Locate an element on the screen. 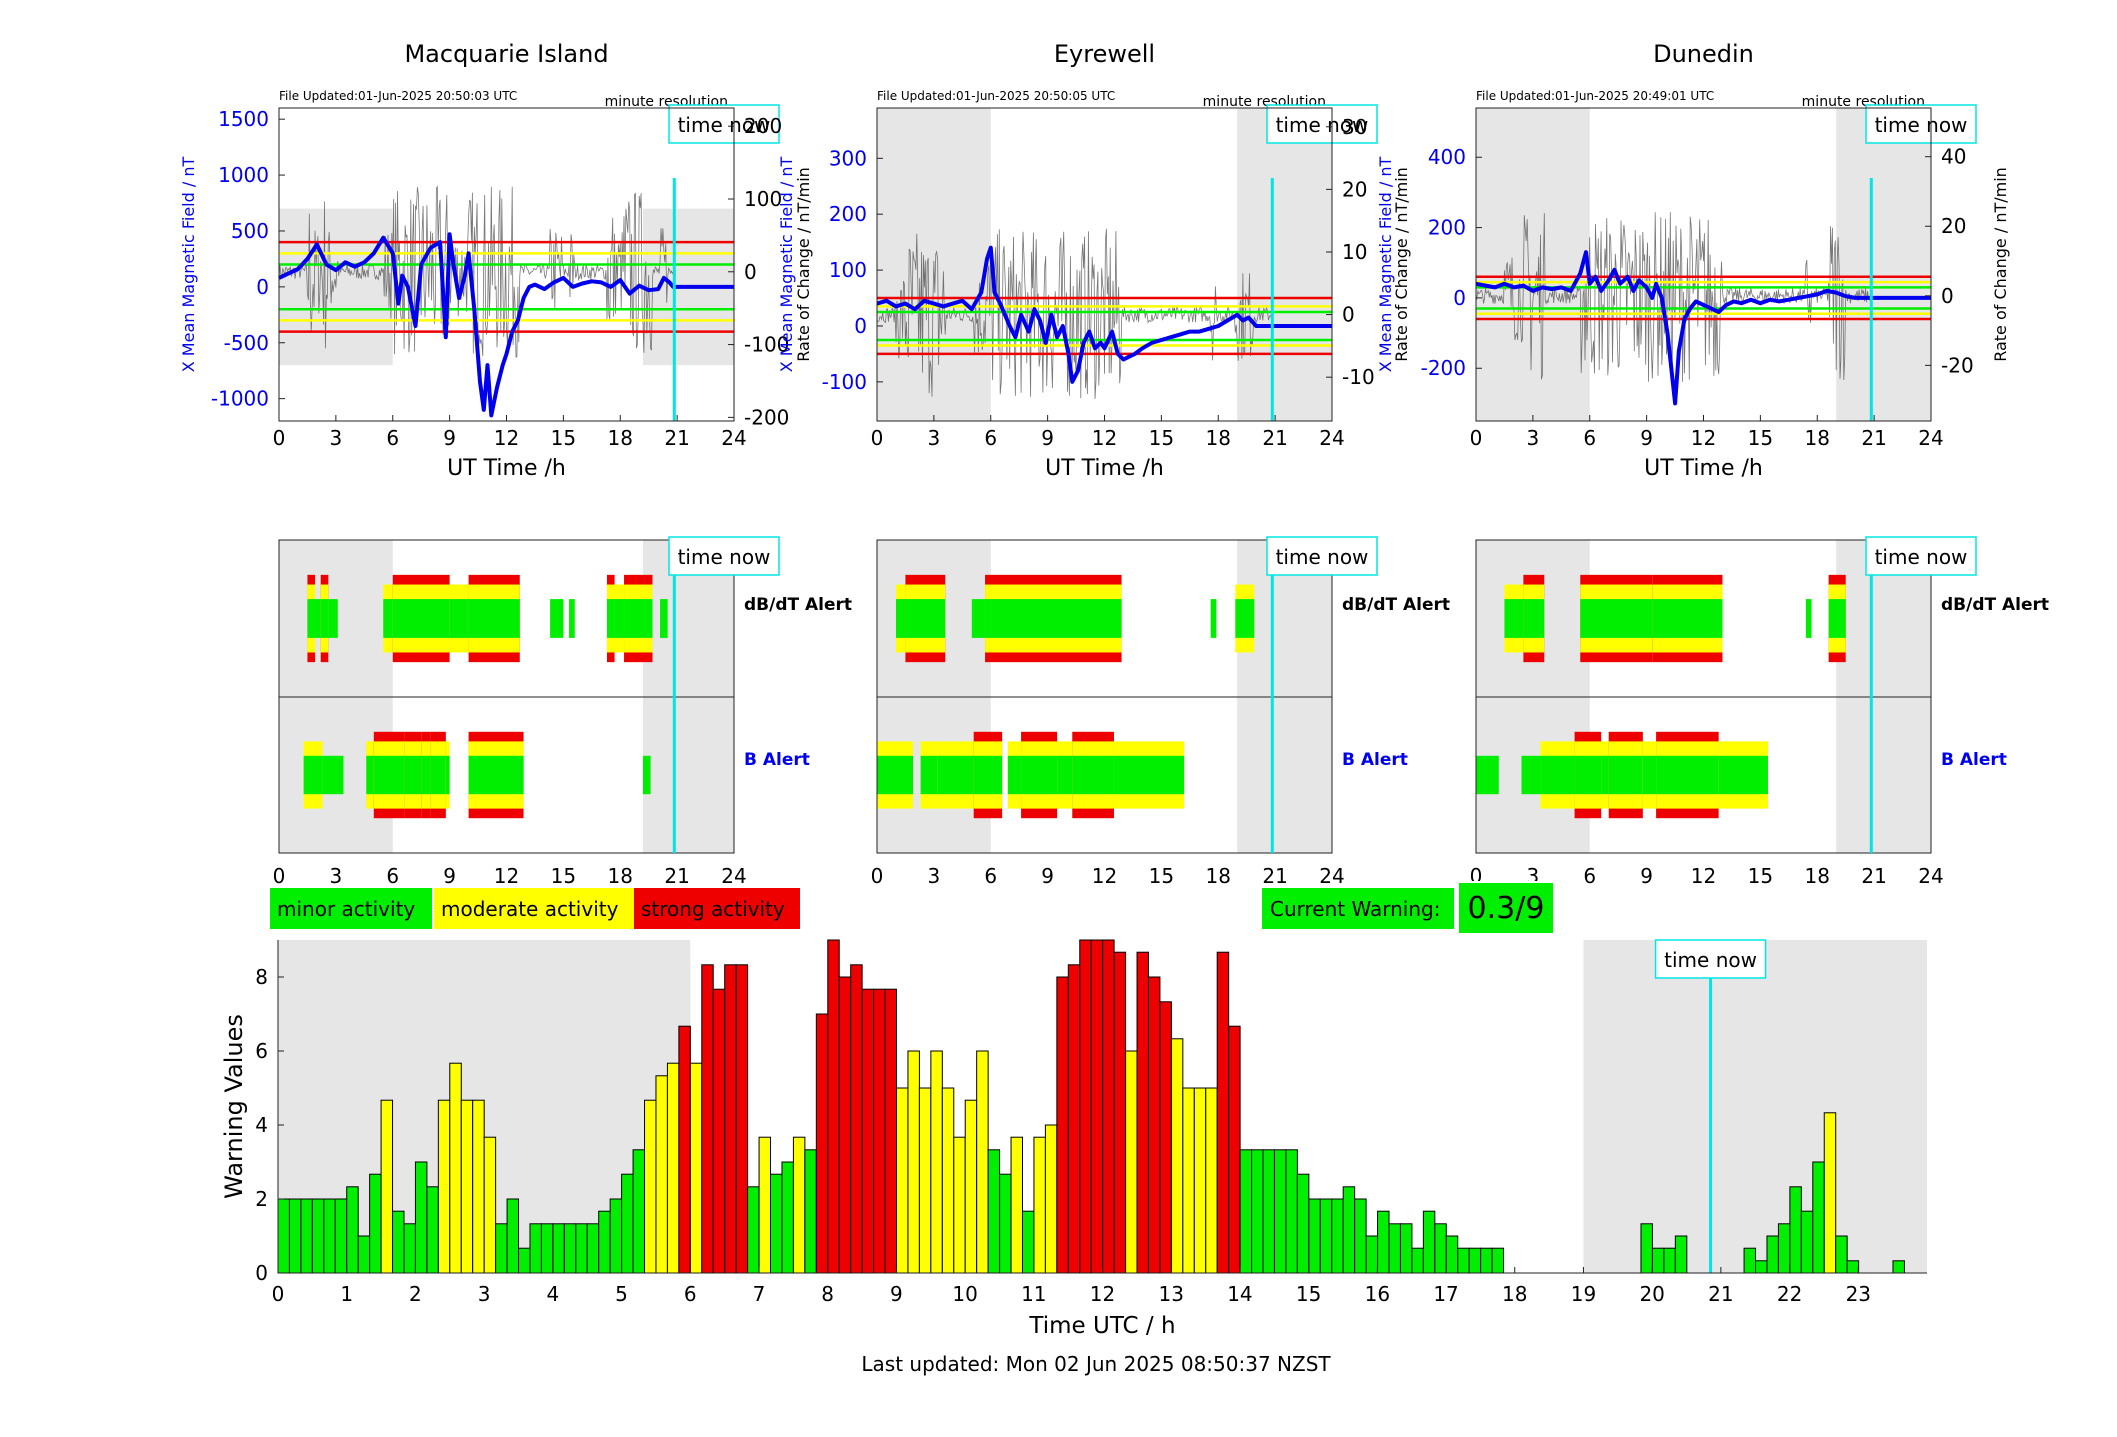 The width and height of the screenshot is (2117, 1437). x-tick-label: 2 is located at coordinates (415, 1294).